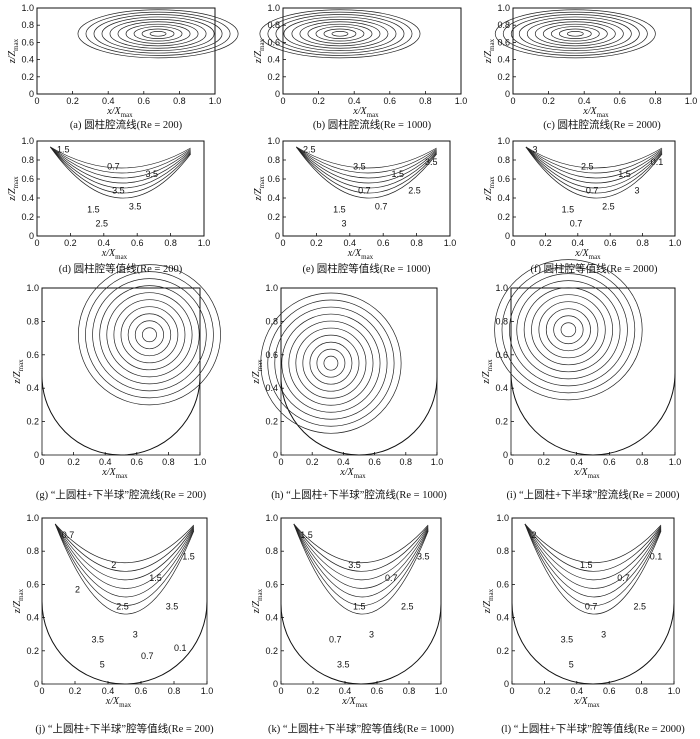  What do you see at coordinates (36, 684) in the screenshot?
I see `y-tick-label: 0` at bounding box center [36, 684].